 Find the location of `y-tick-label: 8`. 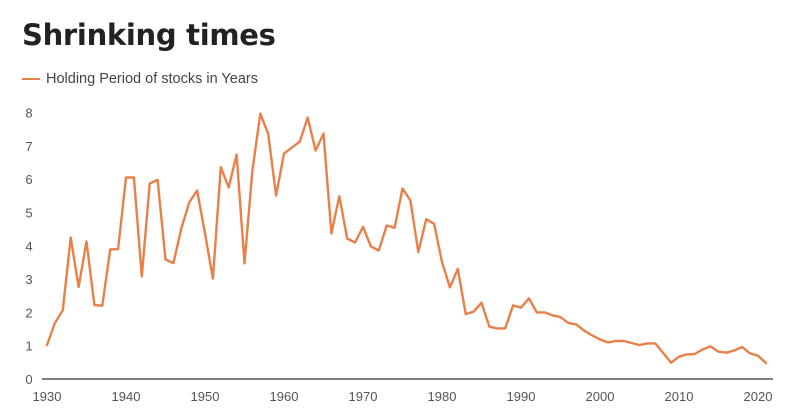

y-tick-label: 8 is located at coordinates (28, 113).